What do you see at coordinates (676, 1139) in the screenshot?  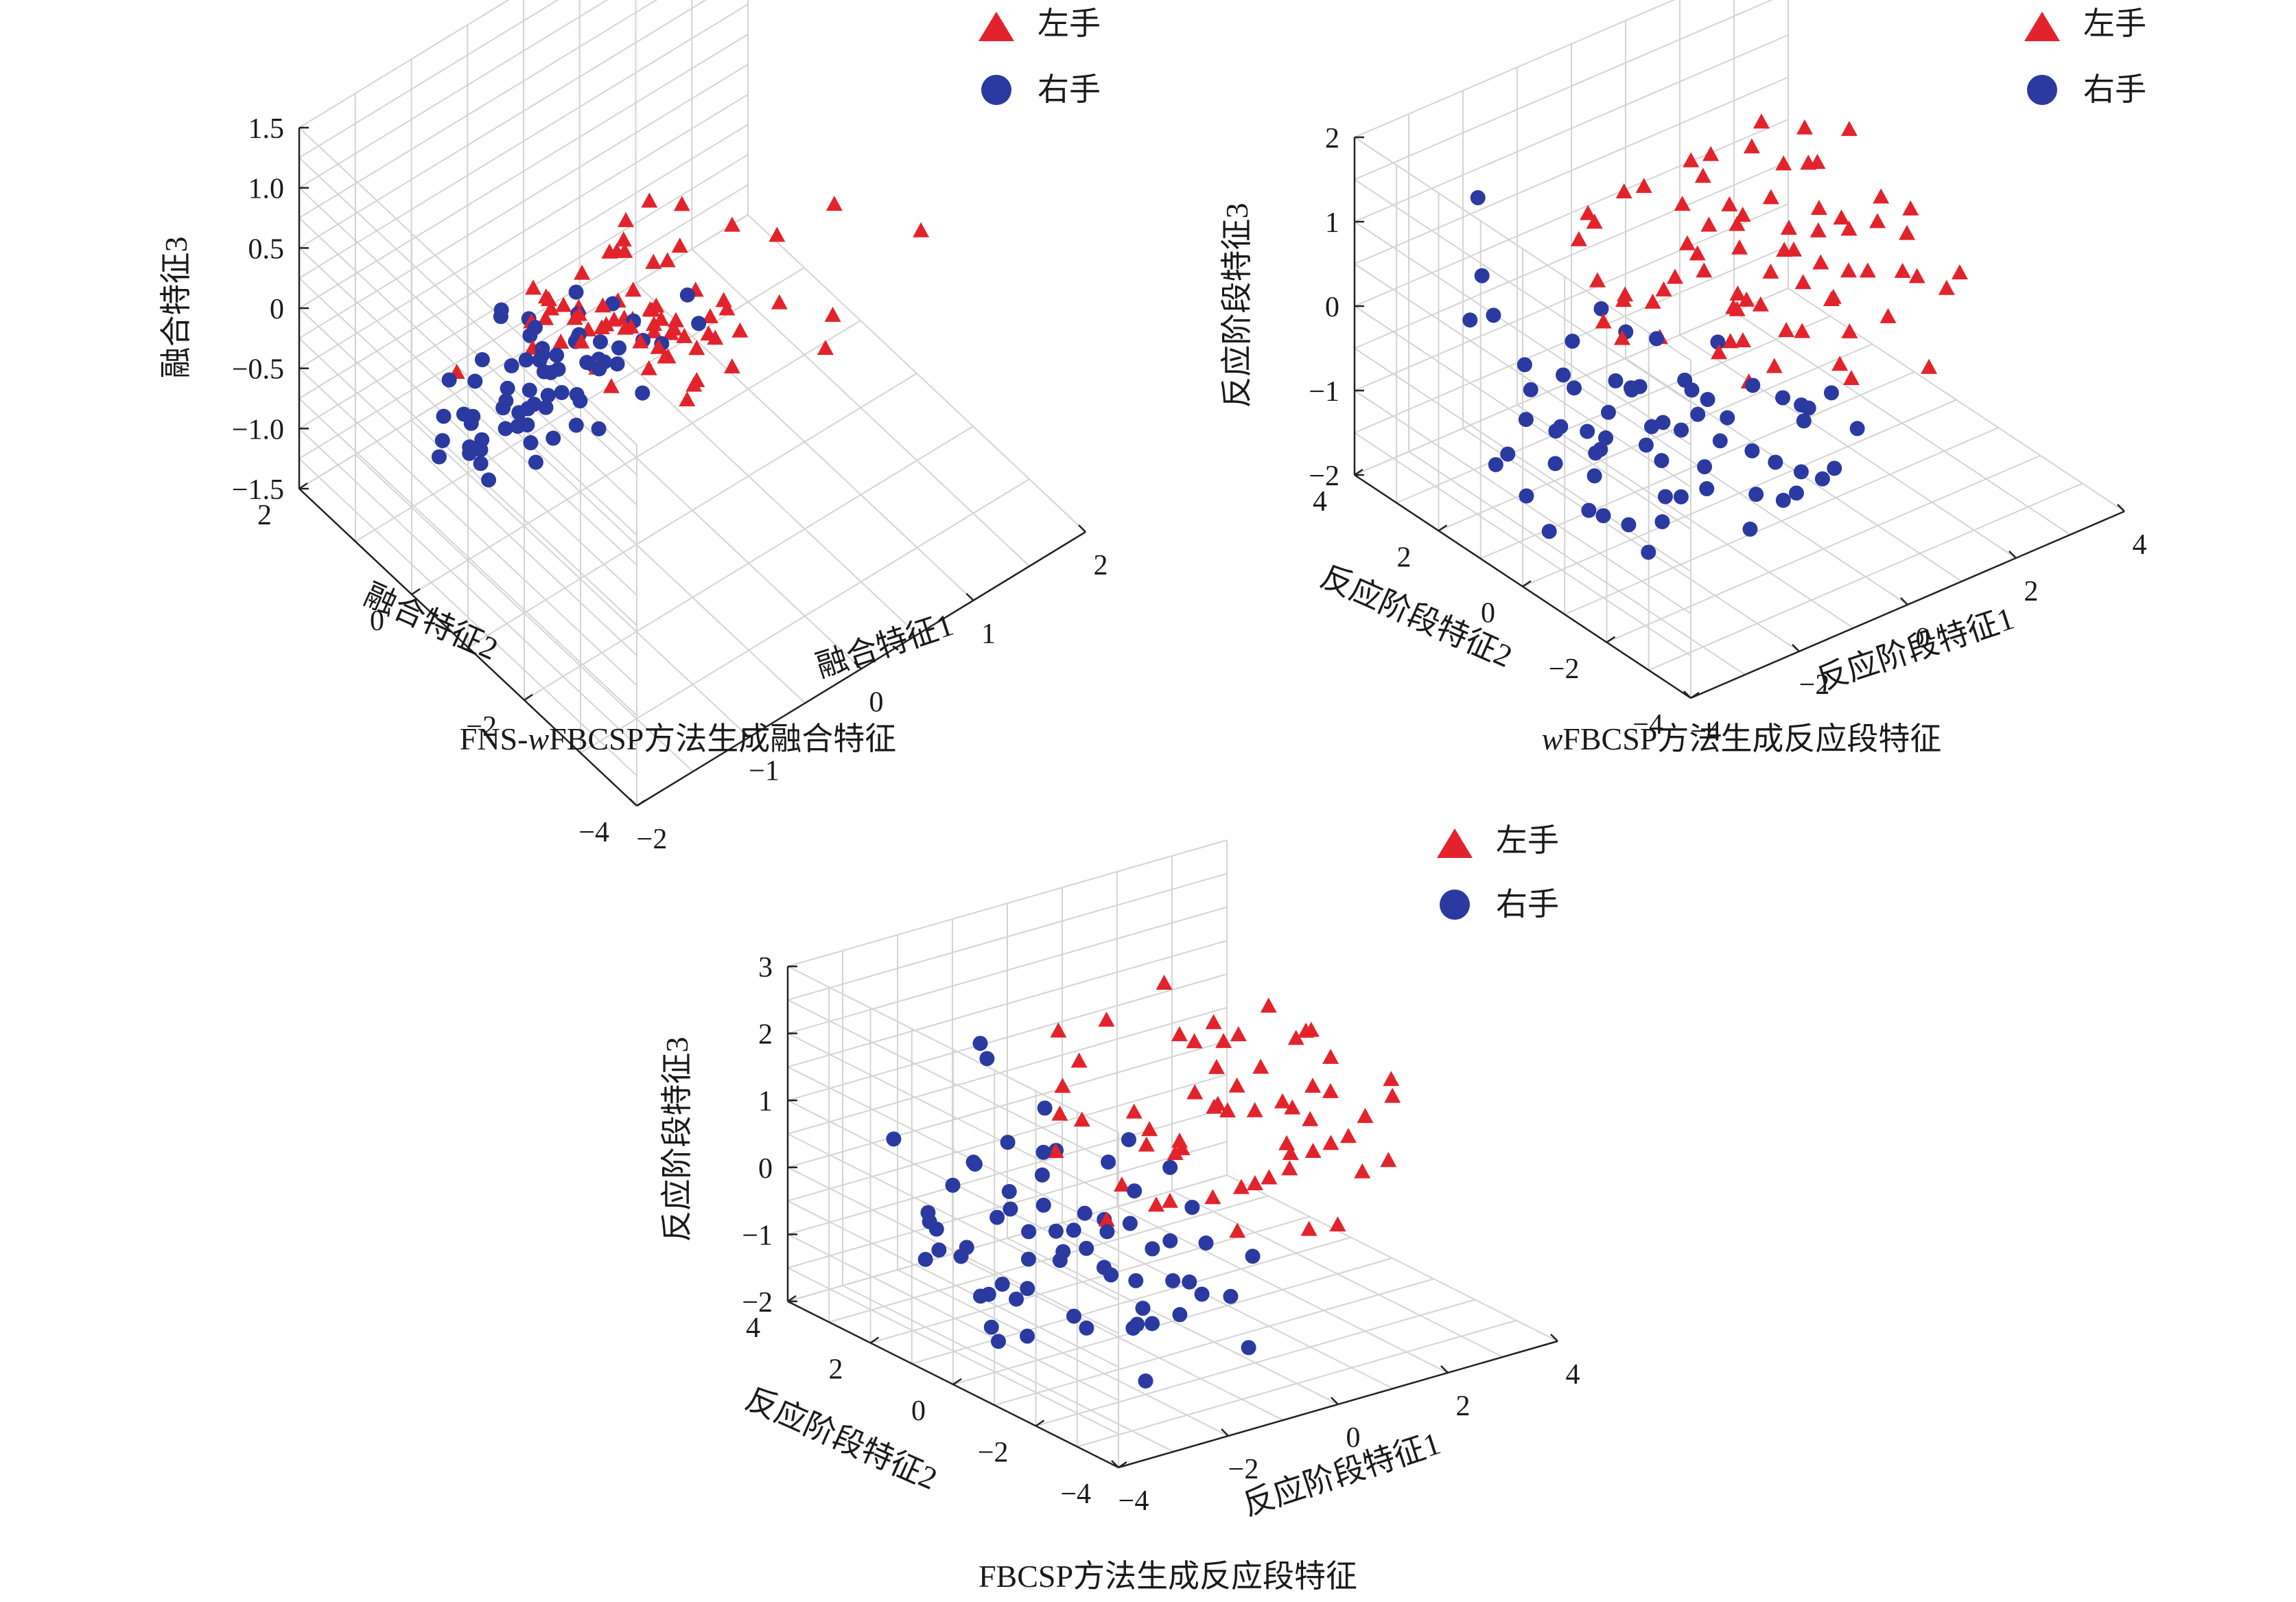 I see `z-axis-label-panel-3: 反应阶段特征3` at bounding box center [676, 1139].